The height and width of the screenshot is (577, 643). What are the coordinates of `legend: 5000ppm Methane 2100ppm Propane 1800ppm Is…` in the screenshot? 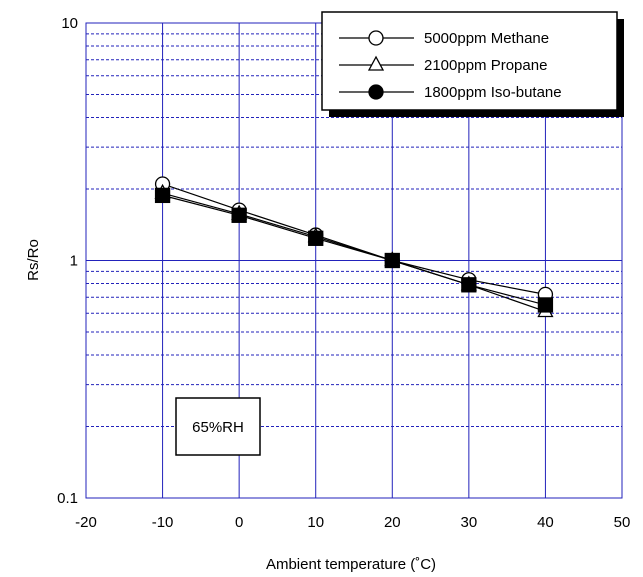 It's located at (472, 64).